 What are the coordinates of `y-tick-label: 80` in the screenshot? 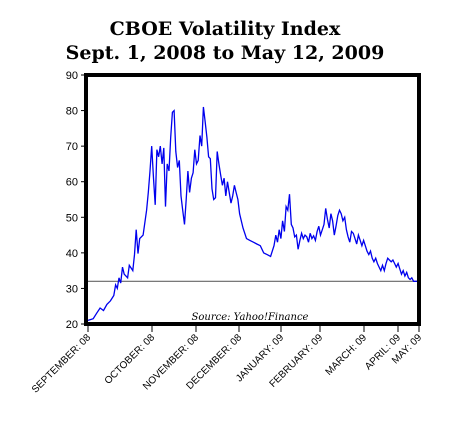 It's located at (72, 112).